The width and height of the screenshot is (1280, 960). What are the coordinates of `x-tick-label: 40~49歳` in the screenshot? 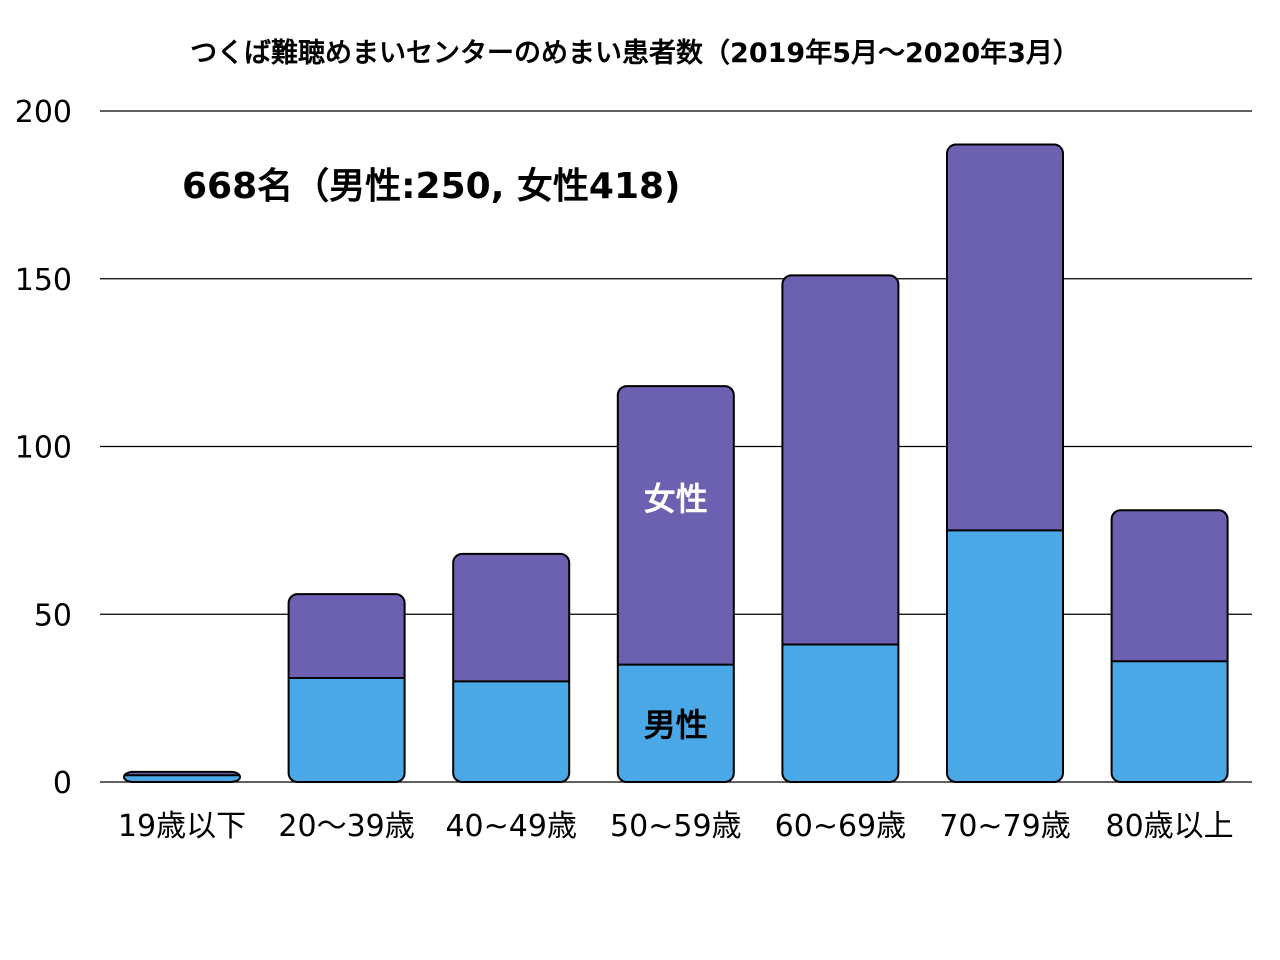 It's located at (510, 826).